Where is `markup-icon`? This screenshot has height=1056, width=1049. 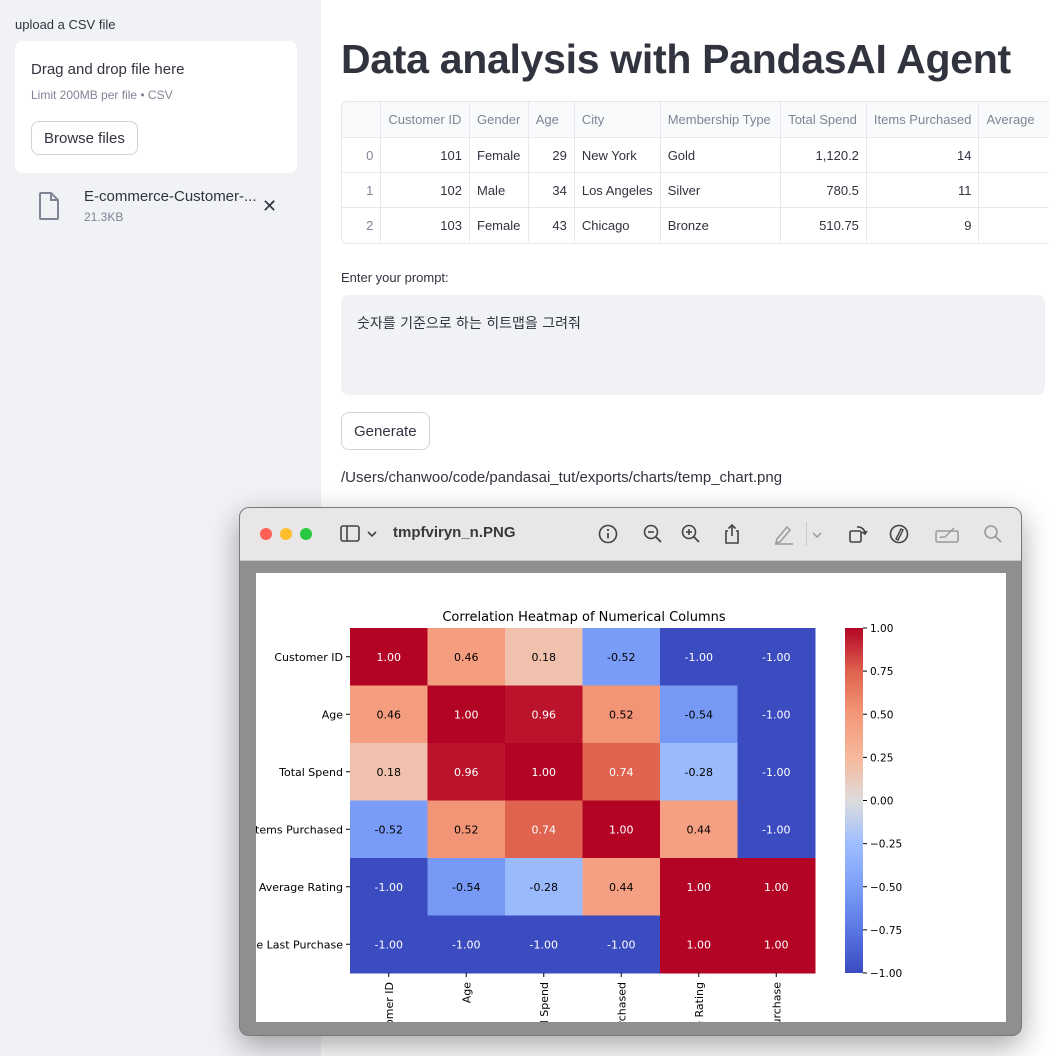
markup-icon is located at coordinates (899, 534).